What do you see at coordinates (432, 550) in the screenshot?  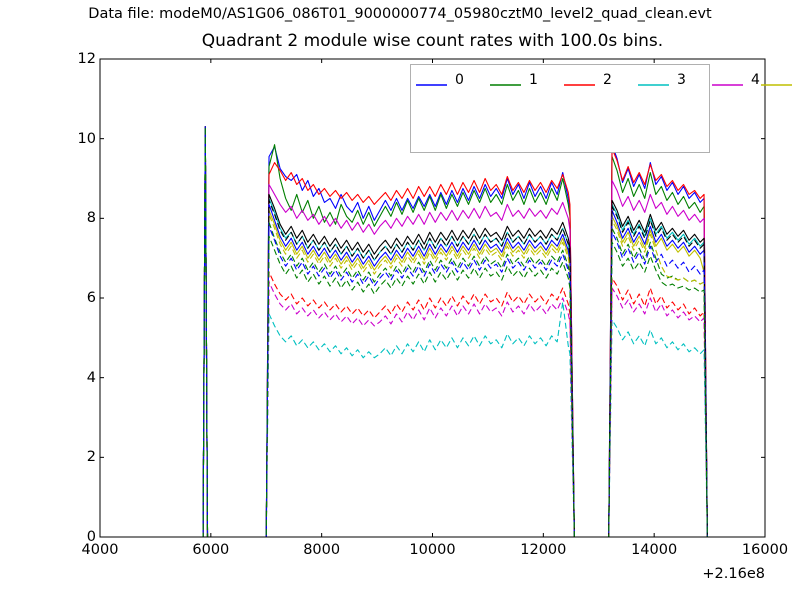 I see `x-tick-label-10000: 10000` at bounding box center [432, 550].